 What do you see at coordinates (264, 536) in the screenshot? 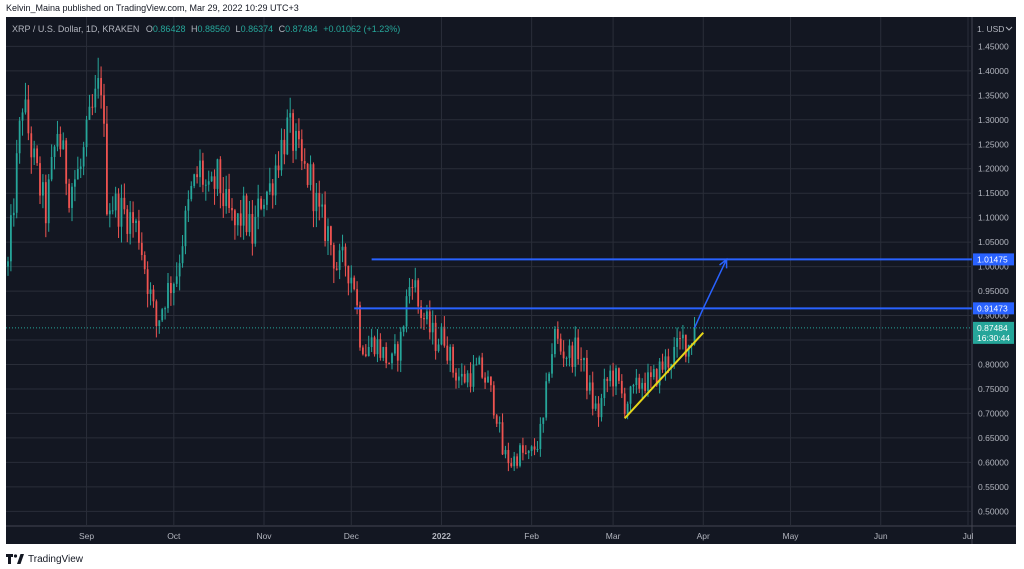
I see `x-tick-label: Nov` at bounding box center [264, 536].